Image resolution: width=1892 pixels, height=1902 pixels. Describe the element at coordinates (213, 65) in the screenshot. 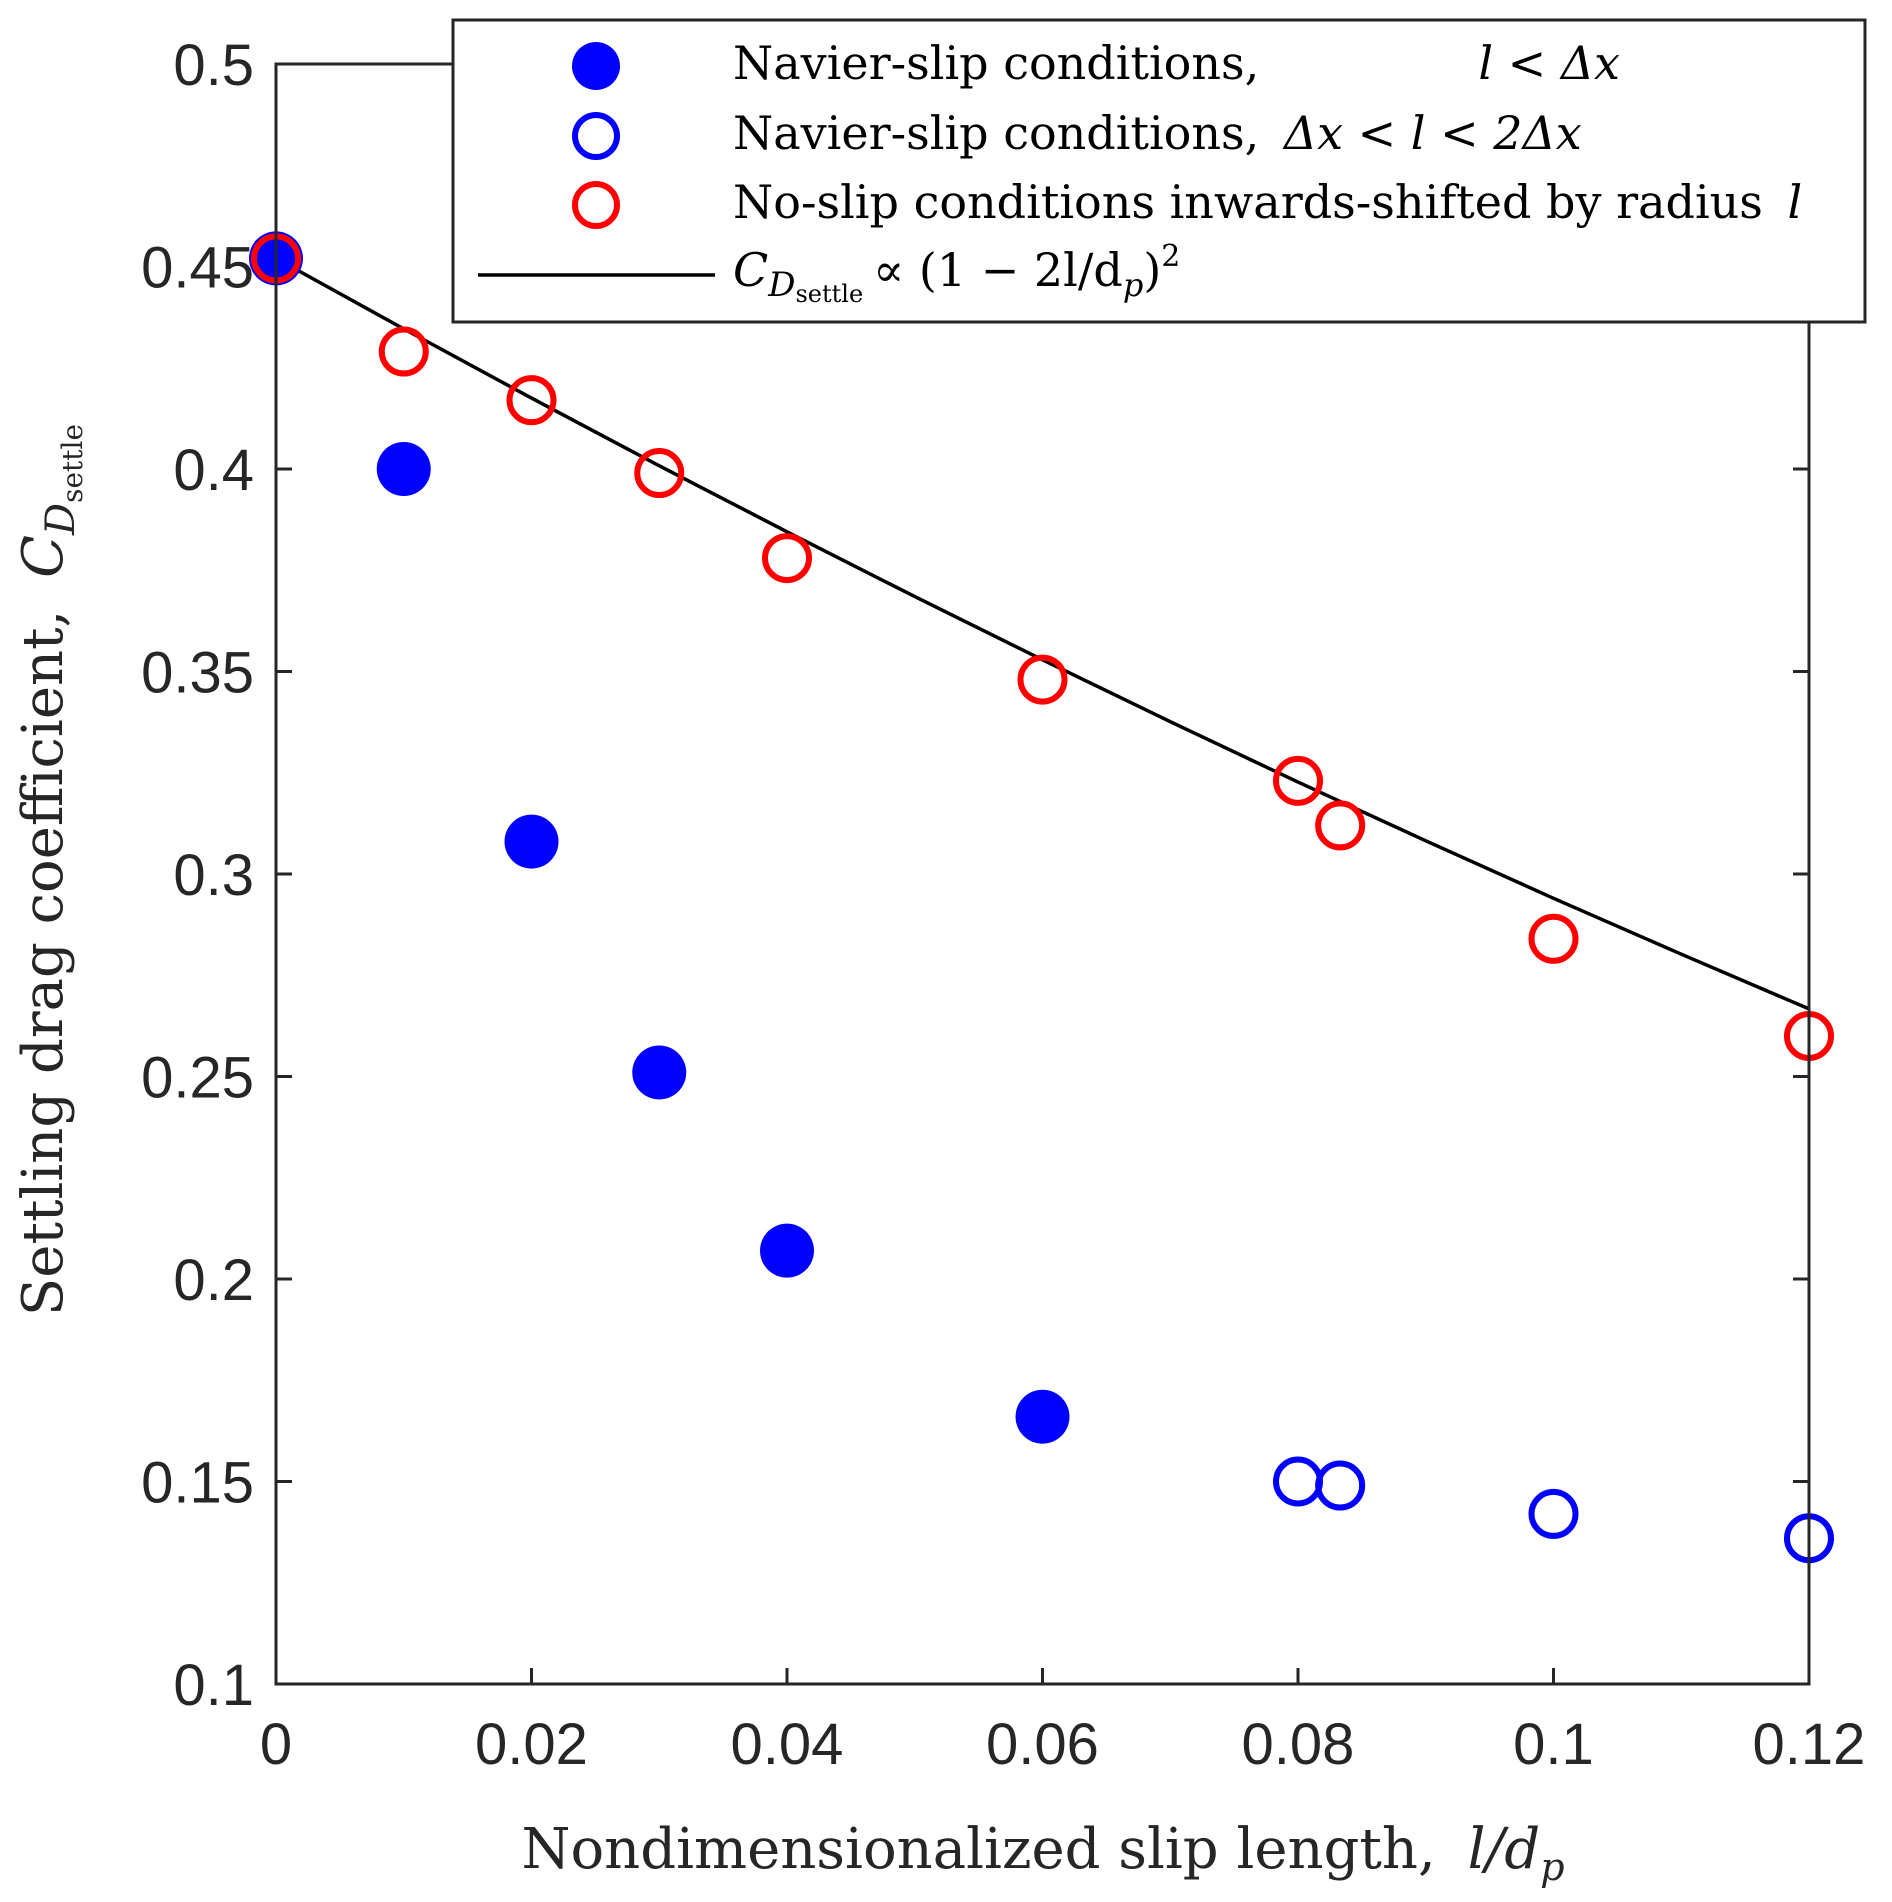

I see `y-tick-label: 0.5` at that location.